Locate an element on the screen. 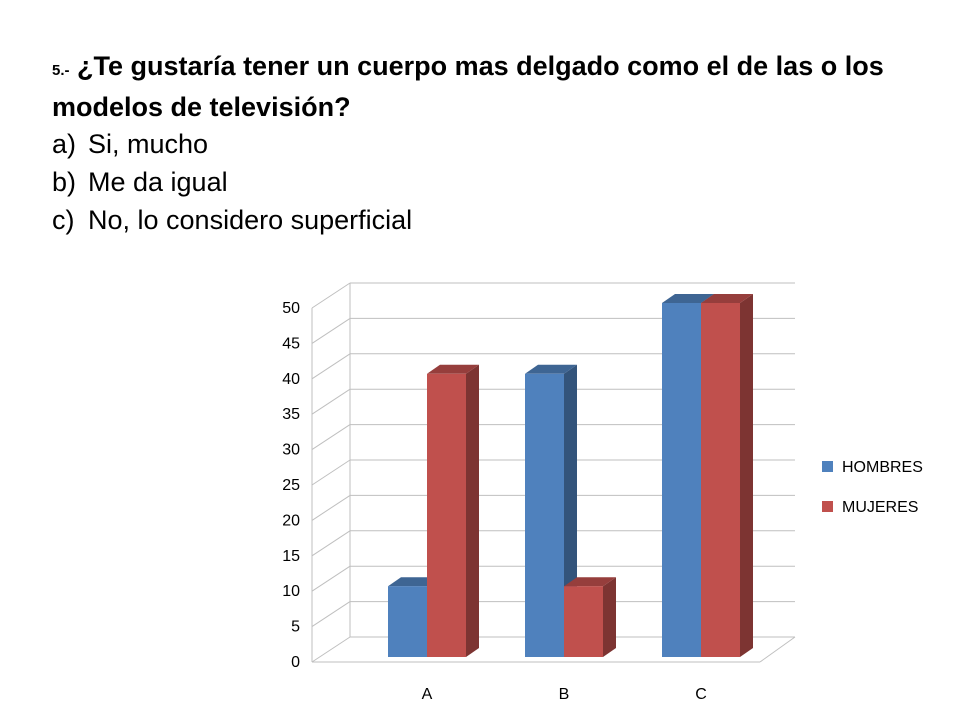 The width and height of the screenshot is (960, 720). option-text: Si, mucho is located at coordinates (148, 144).